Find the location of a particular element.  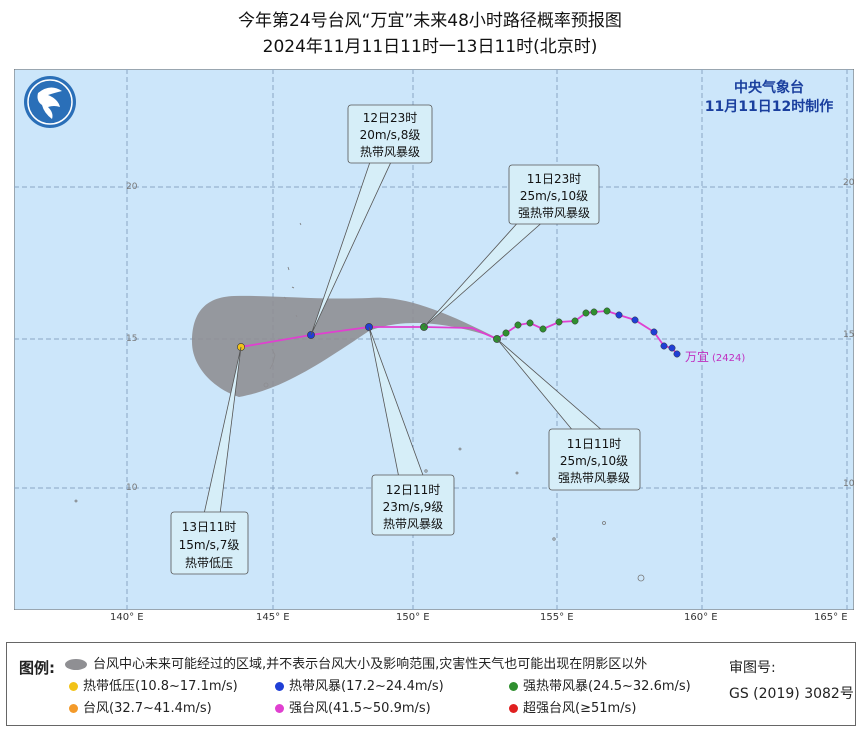

past-track-points is located at coordinates (591, 332).